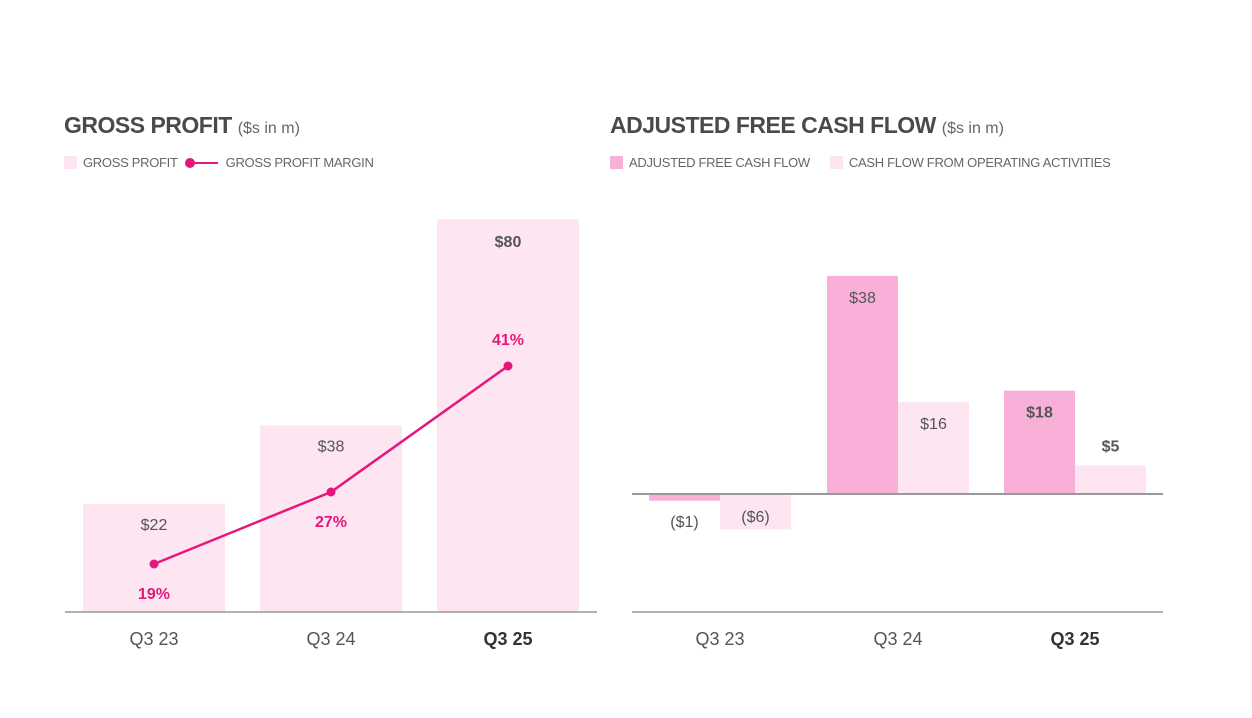 This screenshot has width=1252, height=718. What do you see at coordinates (299, 162) in the screenshot?
I see `legend-label: GROSS PROFIT MARGIN` at bounding box center [299, 162].